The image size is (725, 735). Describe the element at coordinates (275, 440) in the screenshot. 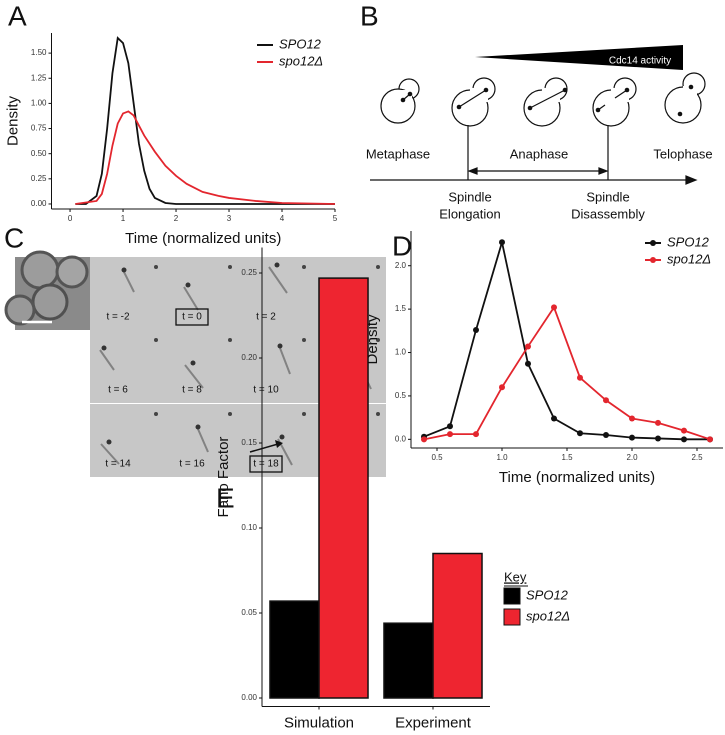

I see `micrograph: t = 18` at that location.